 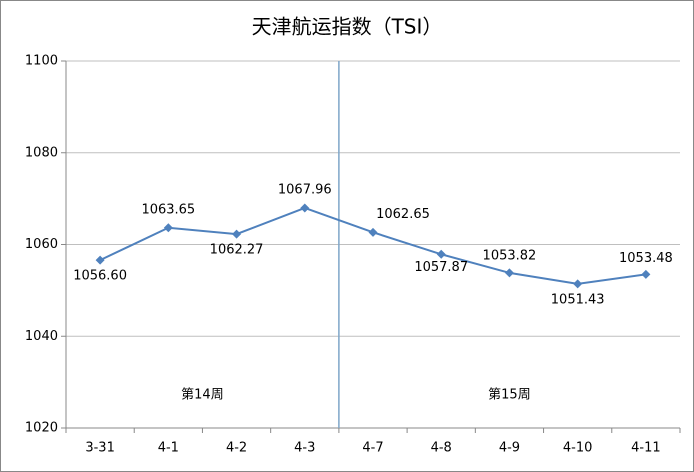 What do you see at coordinates (305, 189) in the screenshot?
I see `data-label: 1067.96` at bounding box center [305, 189].